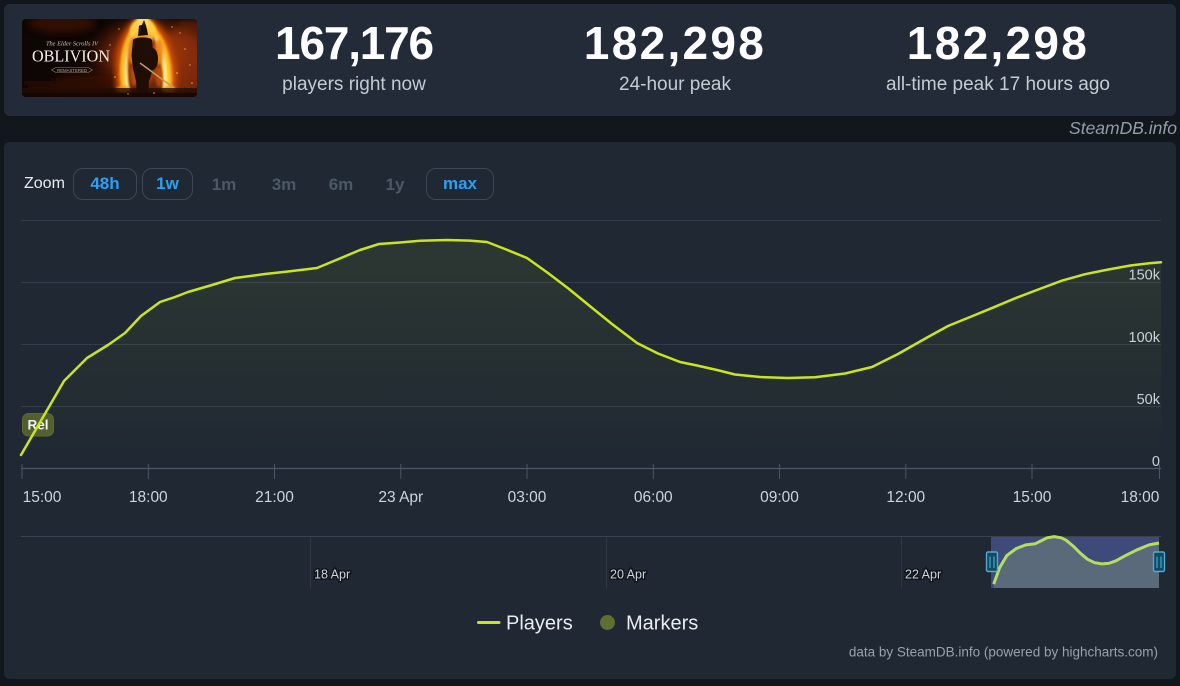  I want to click on svg-text: 22 Apr, so click(923, 575).